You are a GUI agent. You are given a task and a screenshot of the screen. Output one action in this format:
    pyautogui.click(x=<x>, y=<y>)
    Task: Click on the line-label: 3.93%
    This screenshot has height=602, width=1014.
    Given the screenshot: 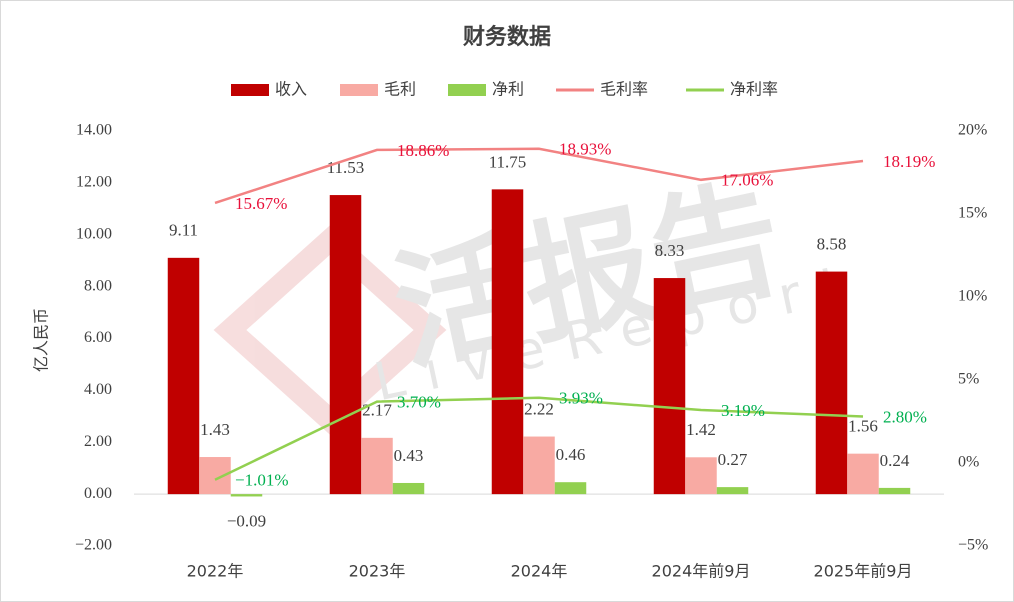 What is the action you would take?
    pyautogui.click(x=581, y=398)
    